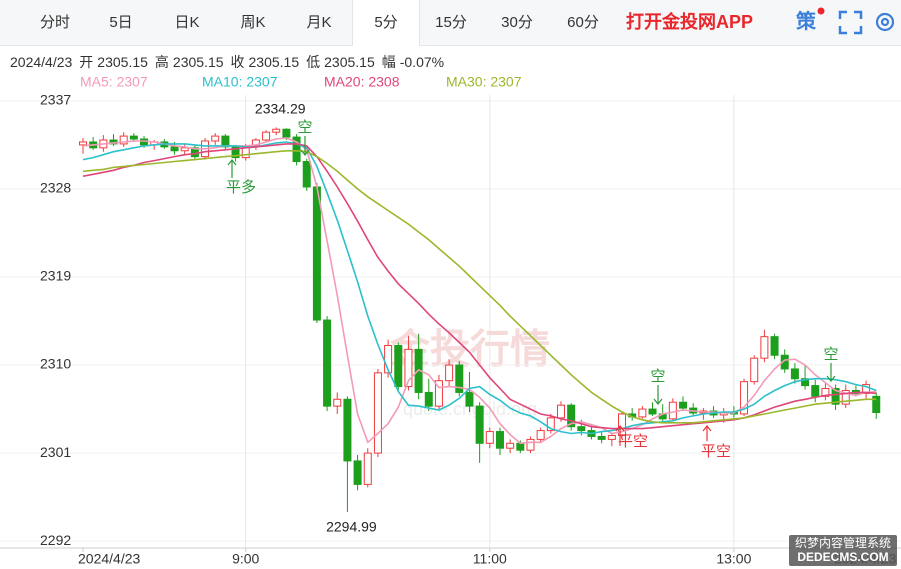 This screenshot has width=901, height=569. Describe the element at coordinates (386, 23) in the screenshot. I see `tab: 5分` at that location.